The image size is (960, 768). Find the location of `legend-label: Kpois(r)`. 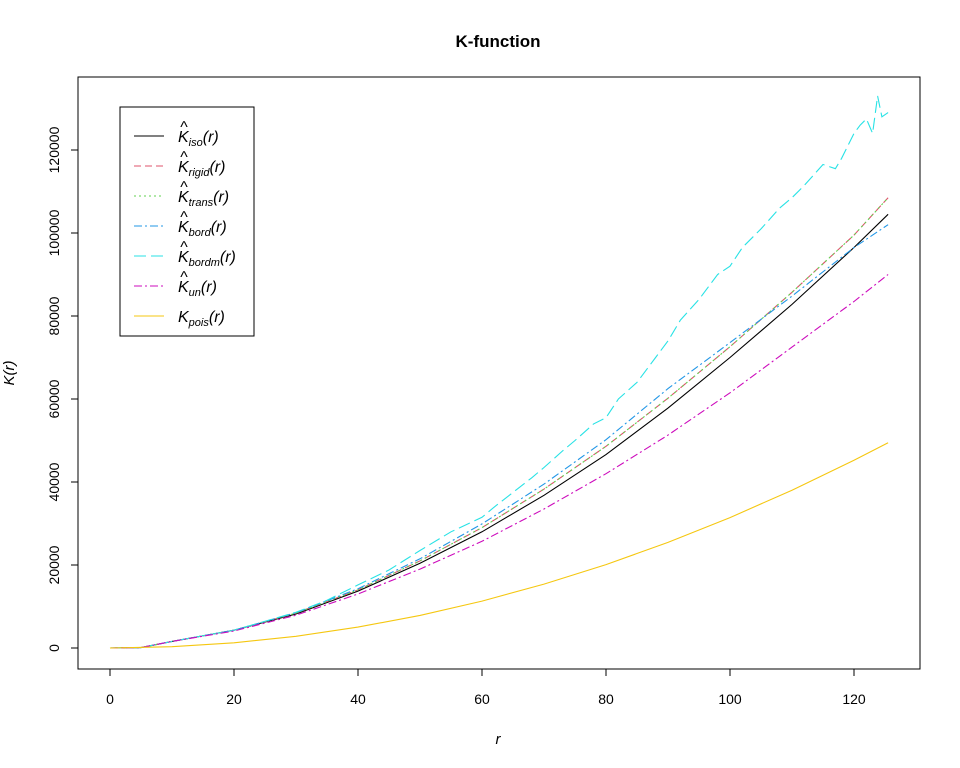

legend-label: Kpois(r) is located at coordinates (201, 319).